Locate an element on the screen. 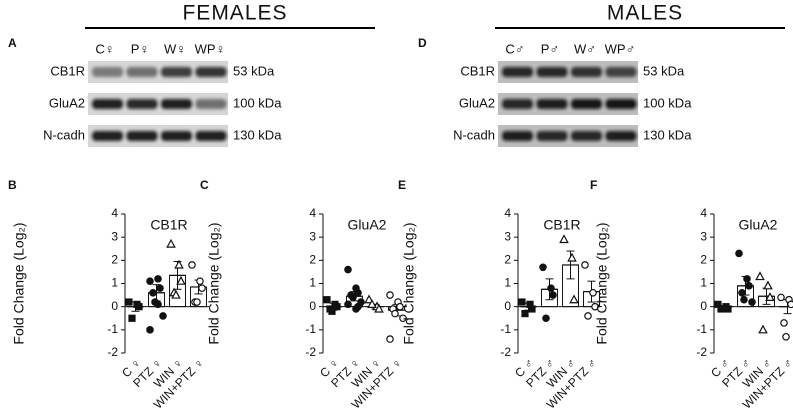  chart-title: CB1R is located at coordinates (561, 225).